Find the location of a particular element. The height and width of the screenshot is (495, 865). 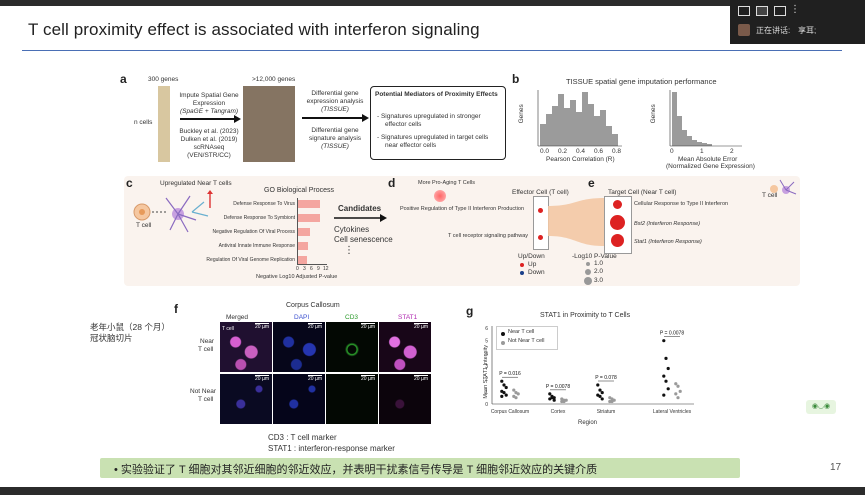

impute-l2: Expression is located at coordinates (209, 103).